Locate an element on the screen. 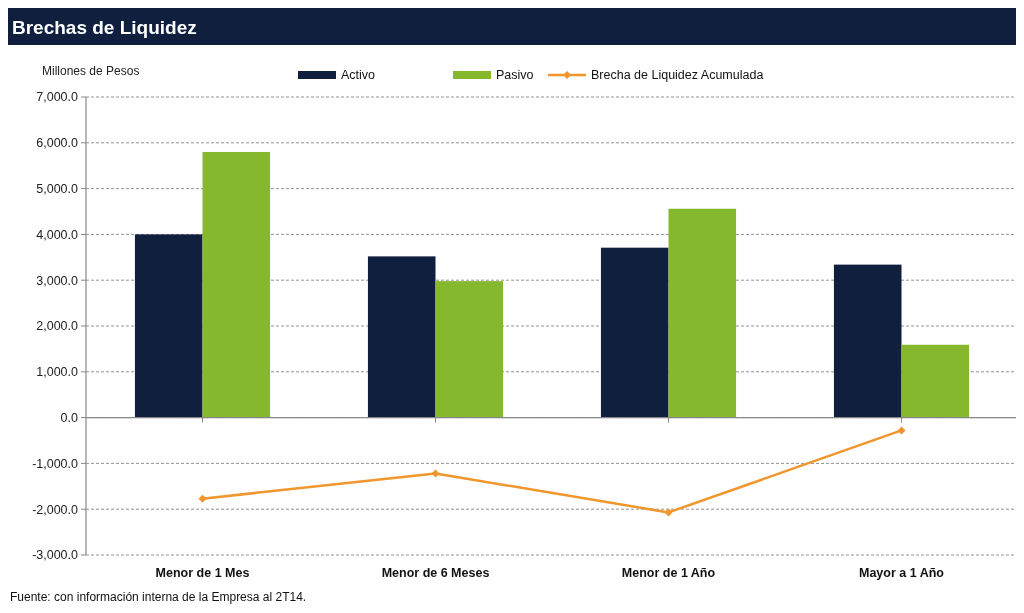 The width and height of the screenshot is (1024, 613). legend-label: Pasivo is located at coordinates (515, 75).